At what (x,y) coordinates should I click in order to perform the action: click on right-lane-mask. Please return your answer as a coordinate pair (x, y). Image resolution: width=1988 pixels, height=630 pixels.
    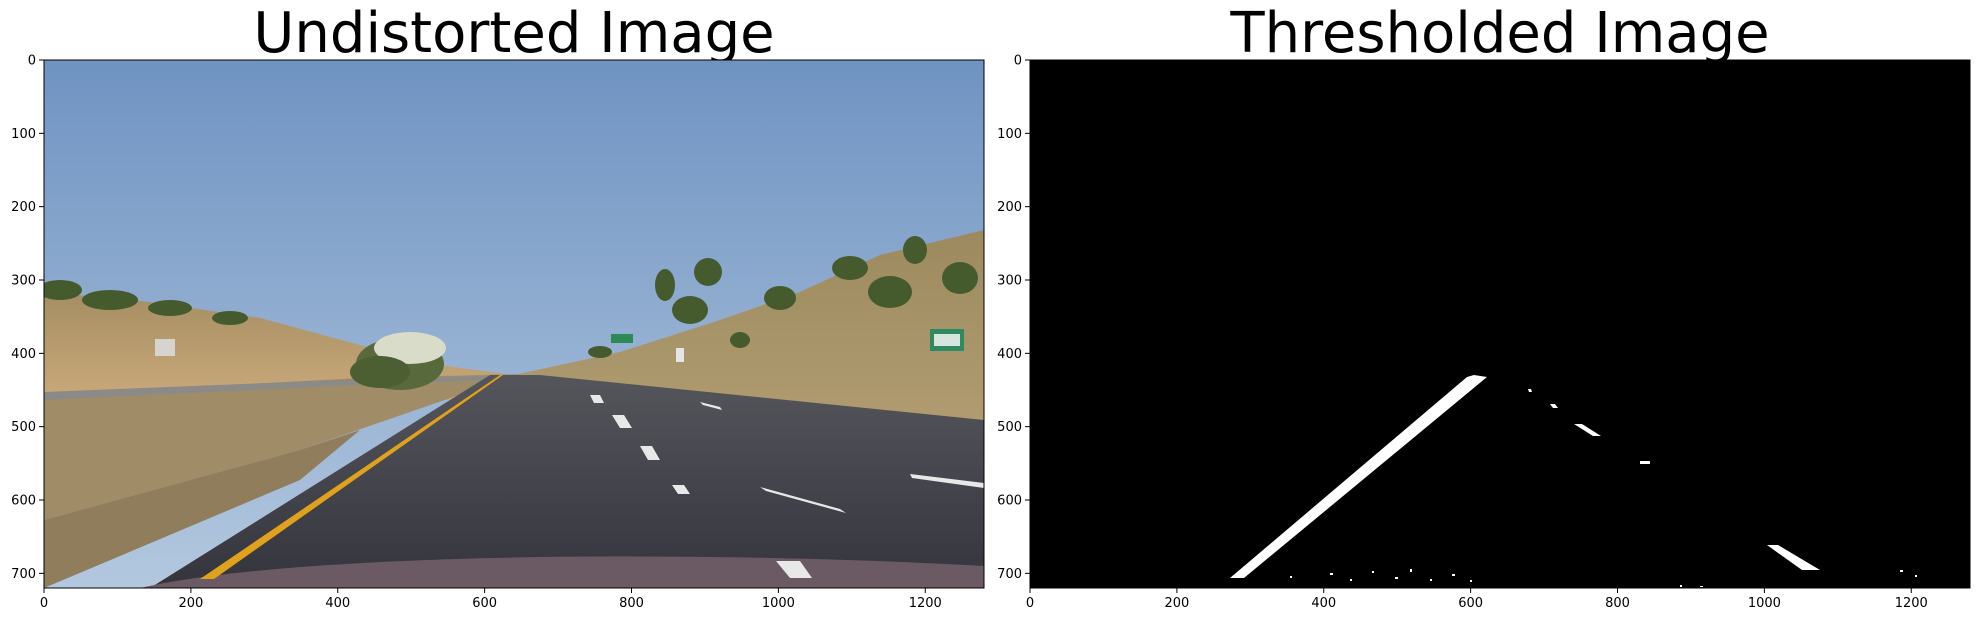
    Looking at the image, I should click on (1674, 479).